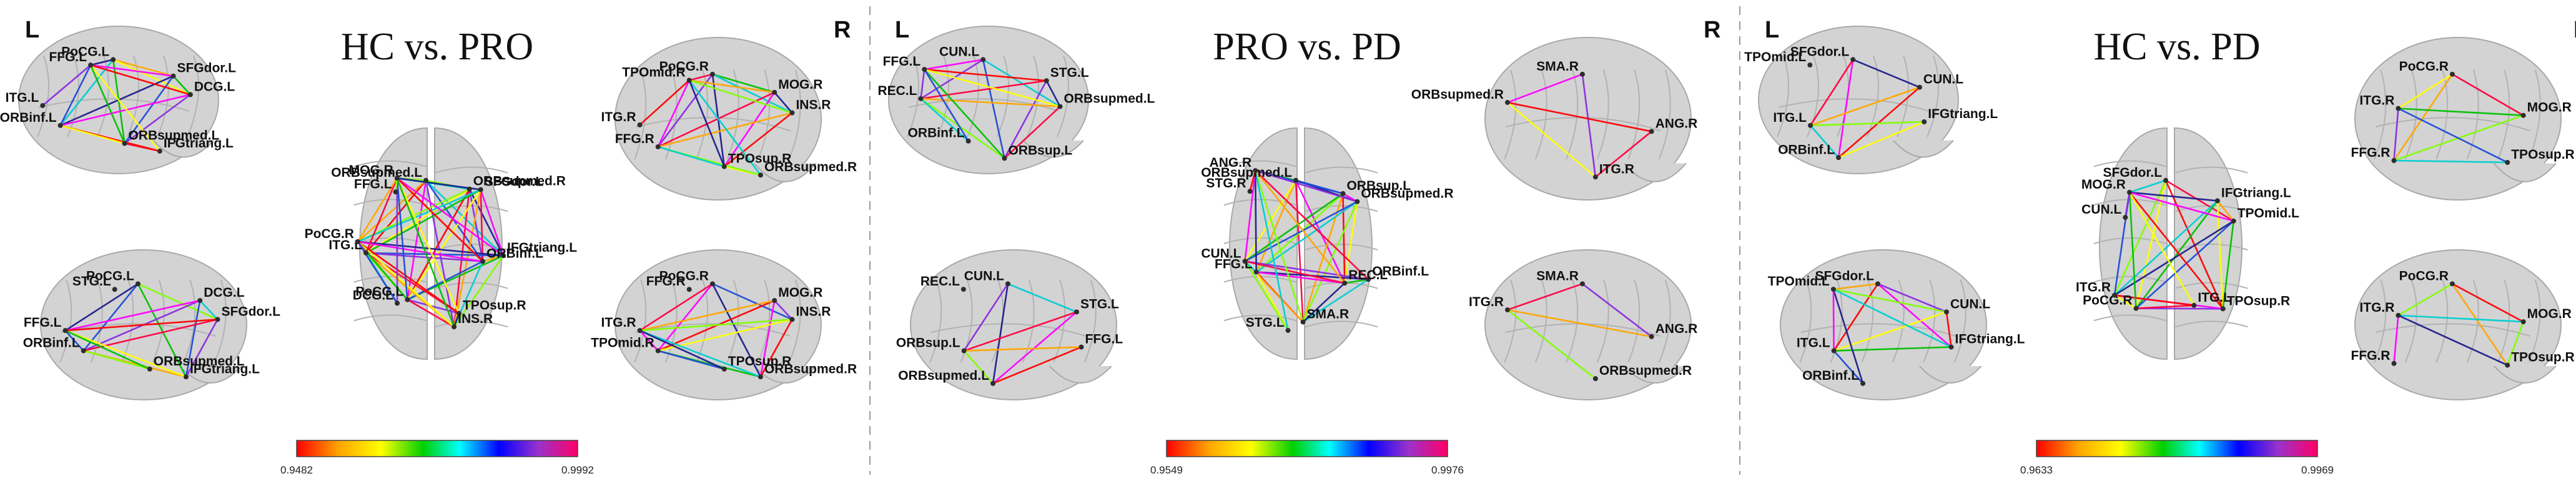 This screenshot has height=481, width=2576. What do you see at coordinates (2177, 458) in the screenshot?
I see `colorbar: 0.9633 0.9969` at bounding box center [2177, 458].